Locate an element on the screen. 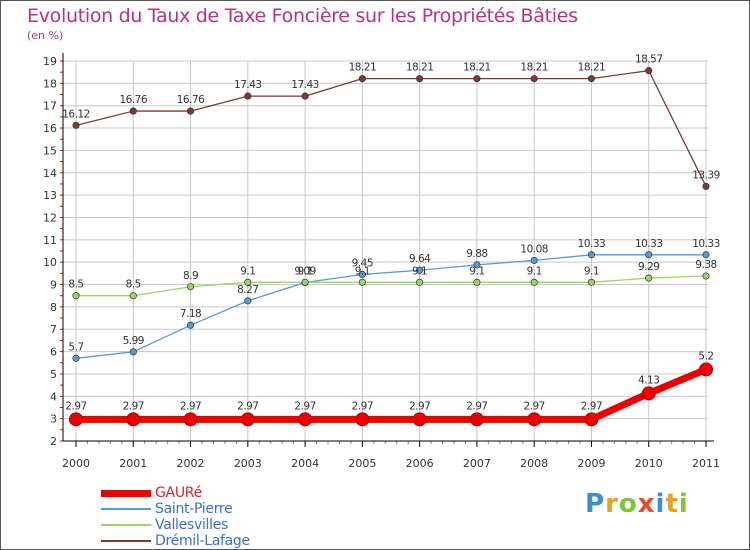  data-label-saint-pierre: 9.45 is located at coordinates (362, 263).